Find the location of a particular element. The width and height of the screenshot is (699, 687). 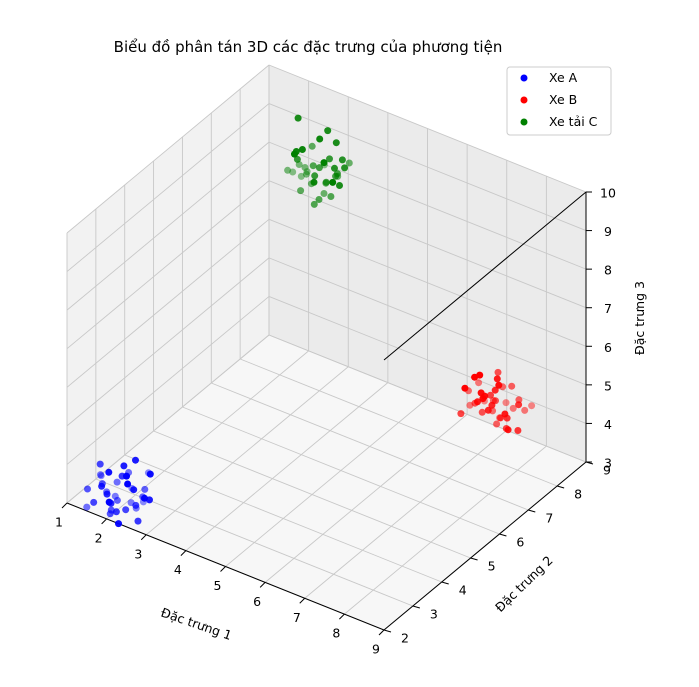

y-tick-label: 4 is located at coordinates (463, 590).